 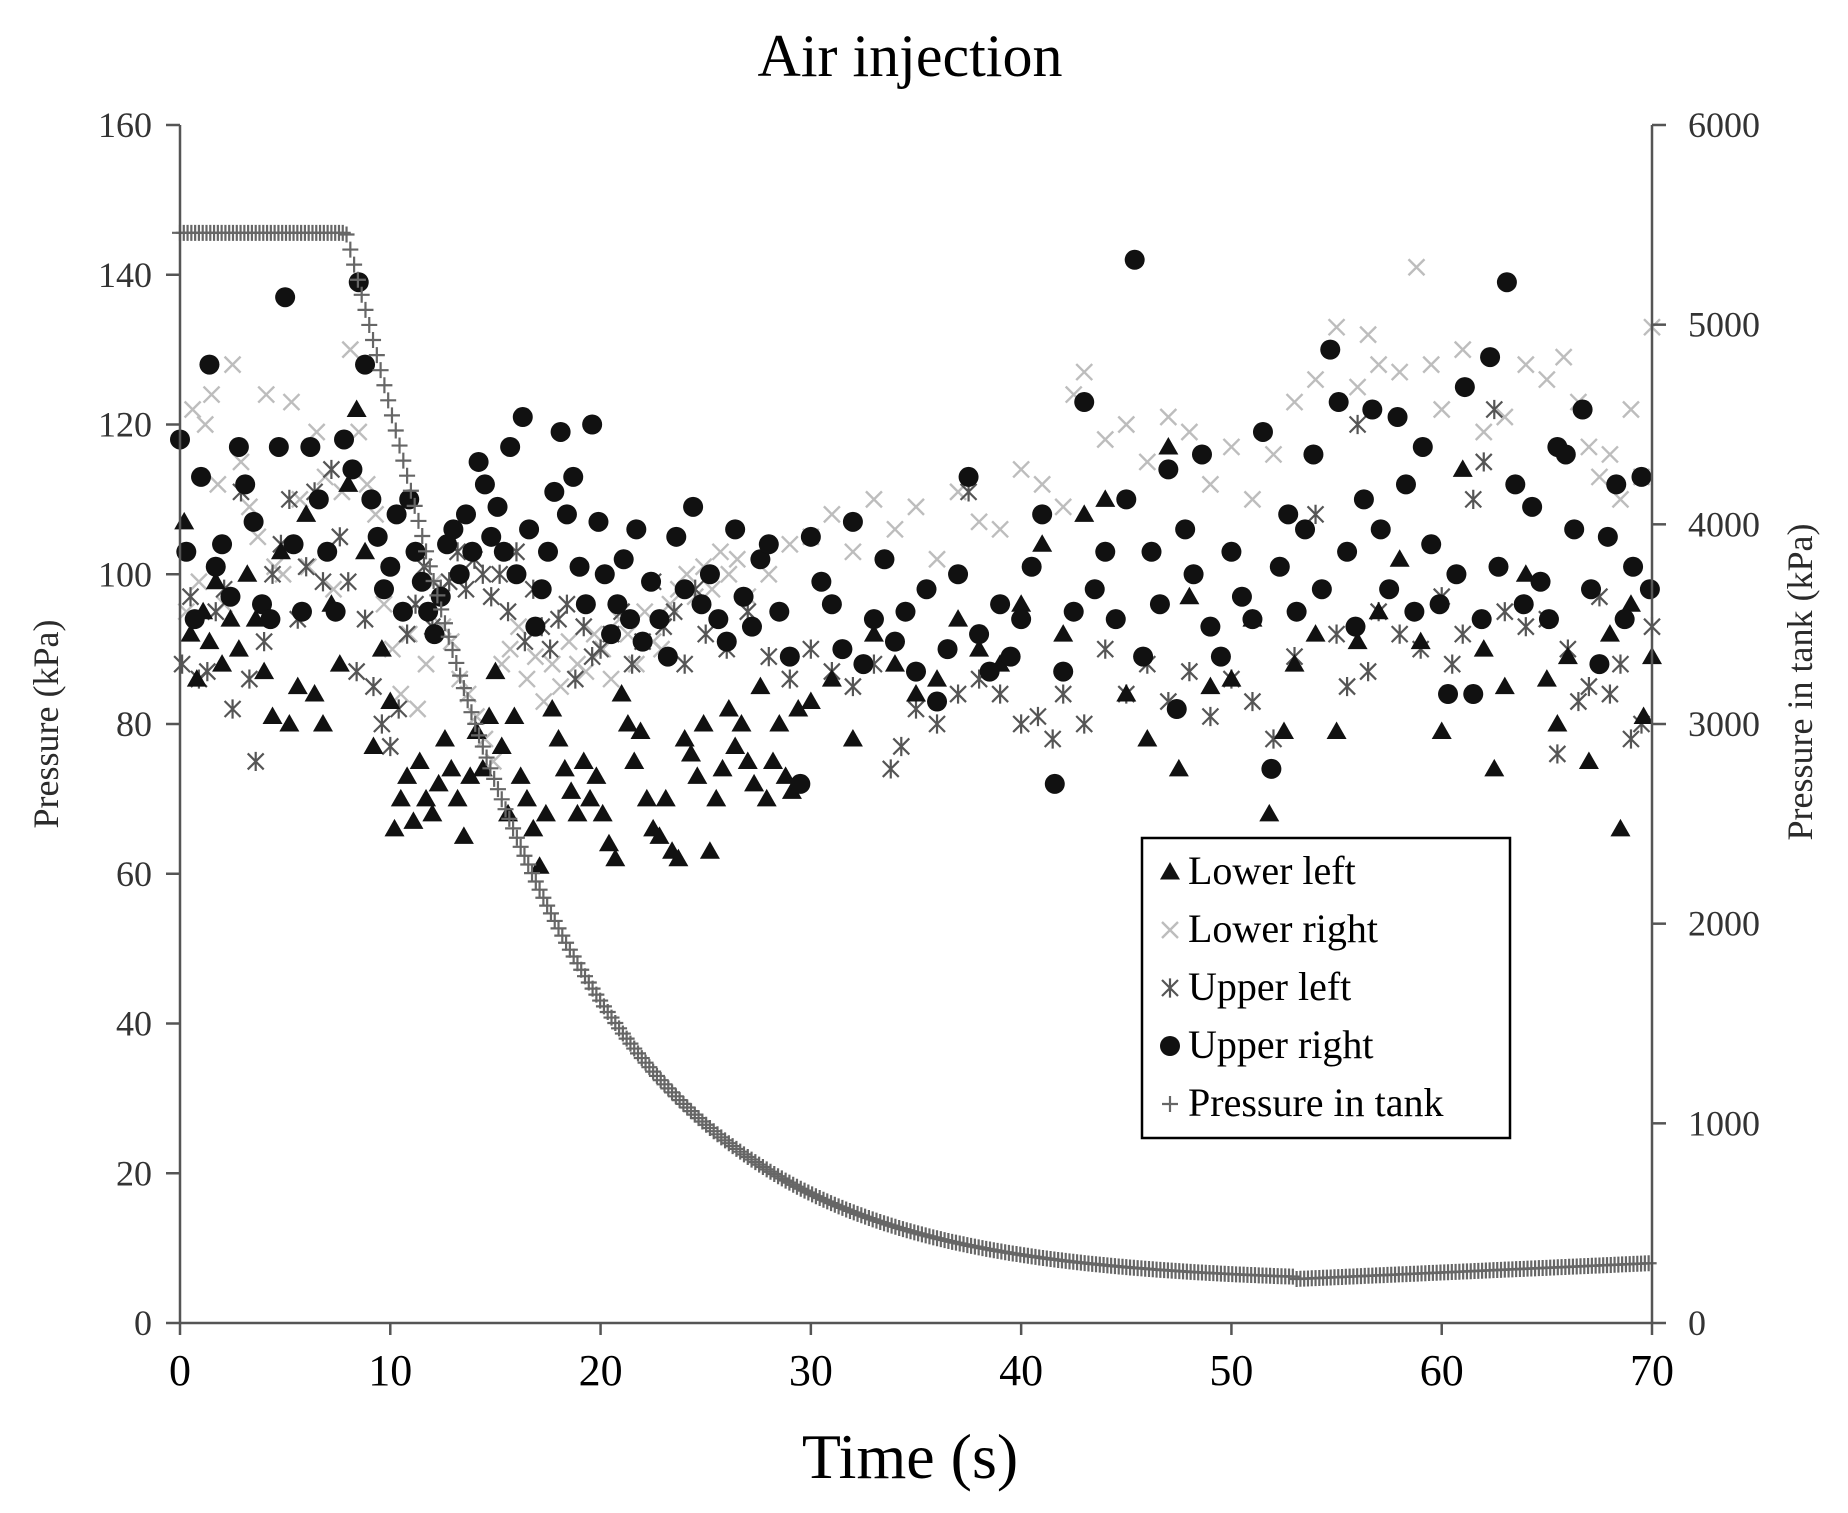 I want to click on legend-symbol-lower-right, so click(x=1170, y=930).